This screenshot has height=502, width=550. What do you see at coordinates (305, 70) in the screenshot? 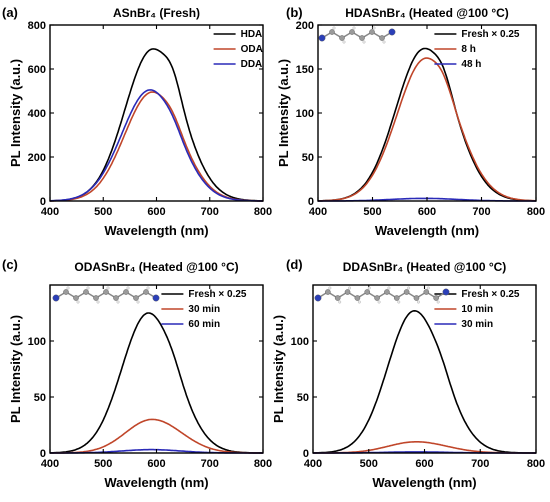
I see `y-tick-label: 150` at bounding box center [305, 70].